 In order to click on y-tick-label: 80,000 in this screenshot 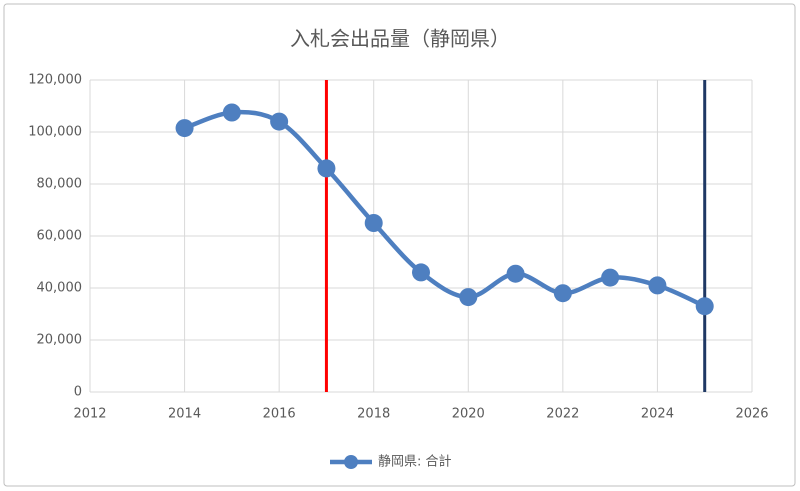, I will do `click(60, 184)`.